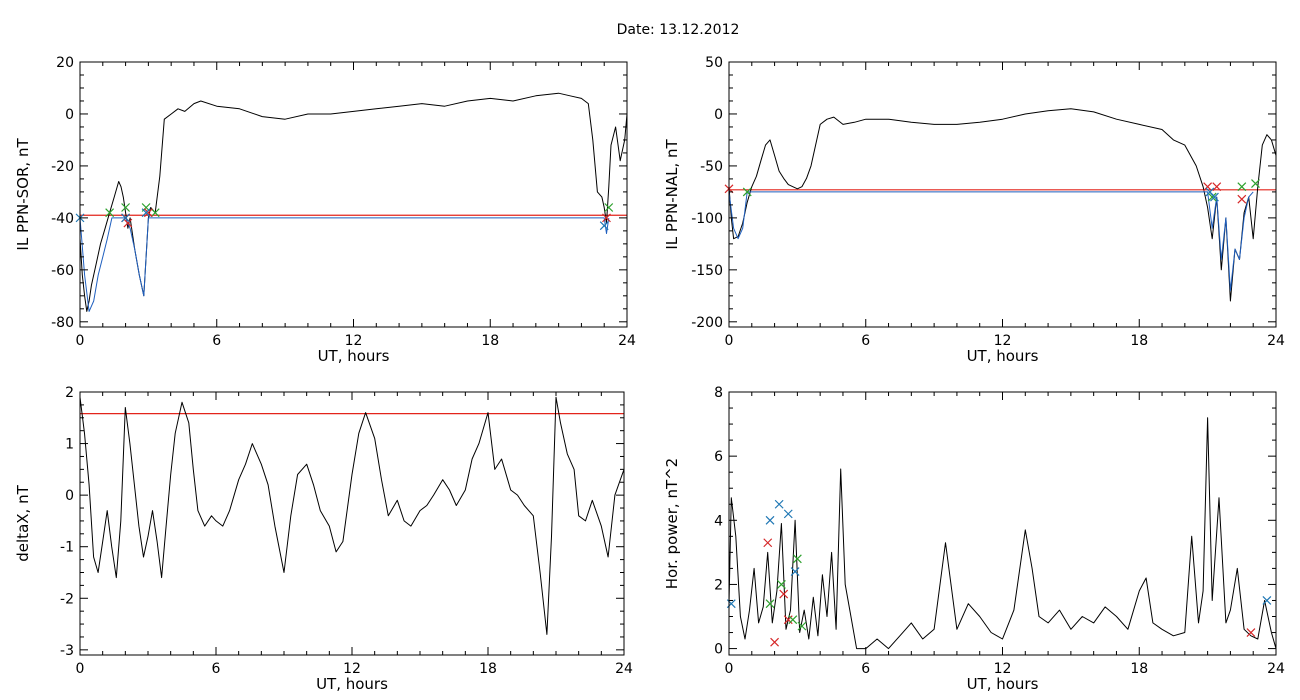 This screenshot has width=1300, height=700. I want to click on y-tick-label: -80, so click(62, 323).